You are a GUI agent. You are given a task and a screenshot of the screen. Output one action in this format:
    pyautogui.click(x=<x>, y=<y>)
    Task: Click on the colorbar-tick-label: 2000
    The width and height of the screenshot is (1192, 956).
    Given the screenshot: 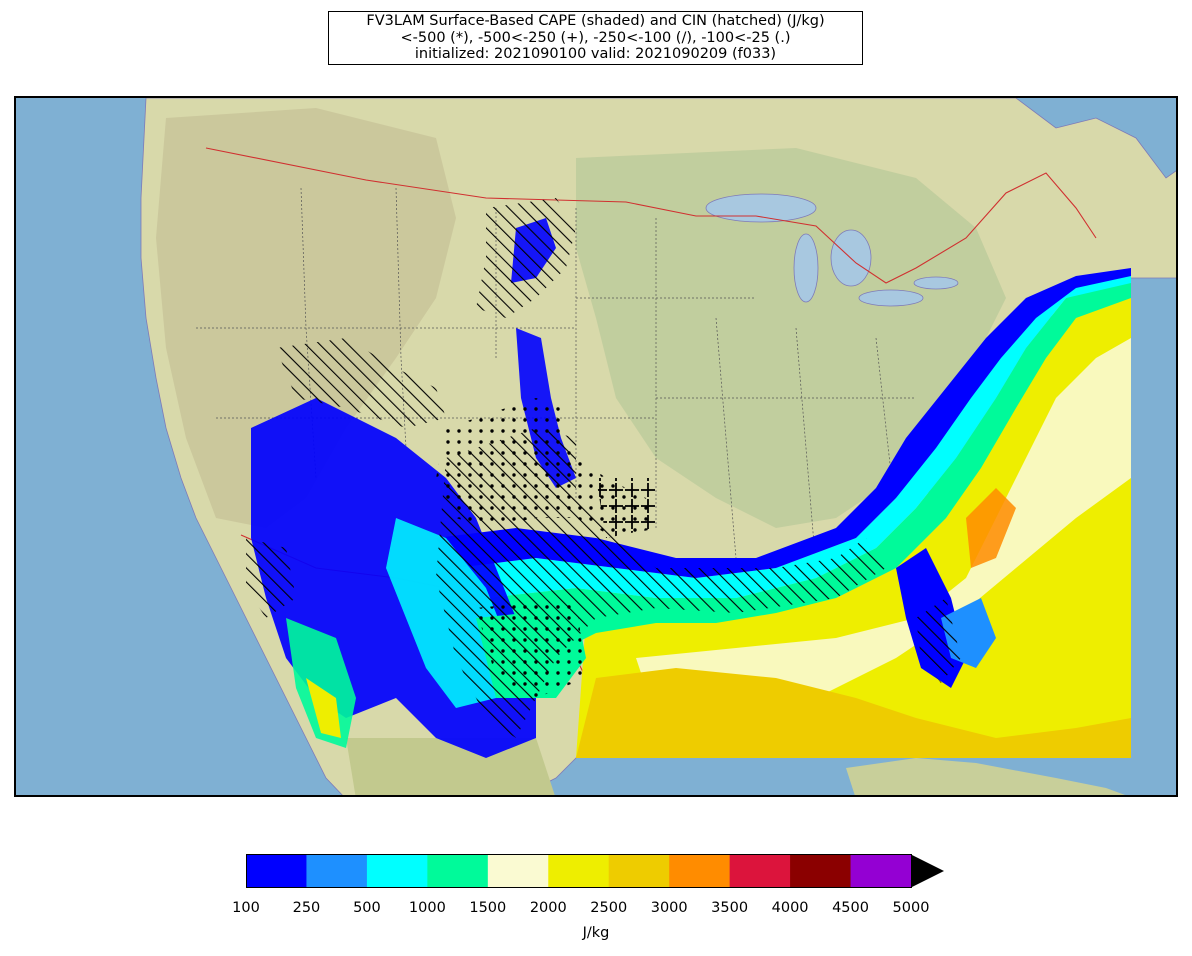 What is the action you would take?
    pyautogui.click(x=548, y=908)
    